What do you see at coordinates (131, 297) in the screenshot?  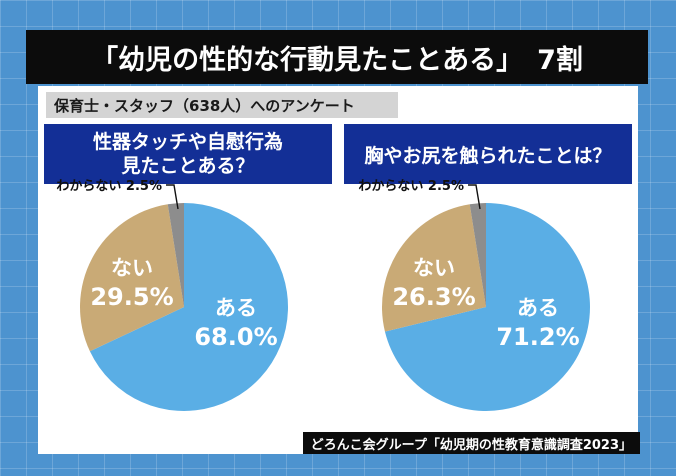 I see `pie1-value-no: 29.5%` at bounding box center [131, 297].